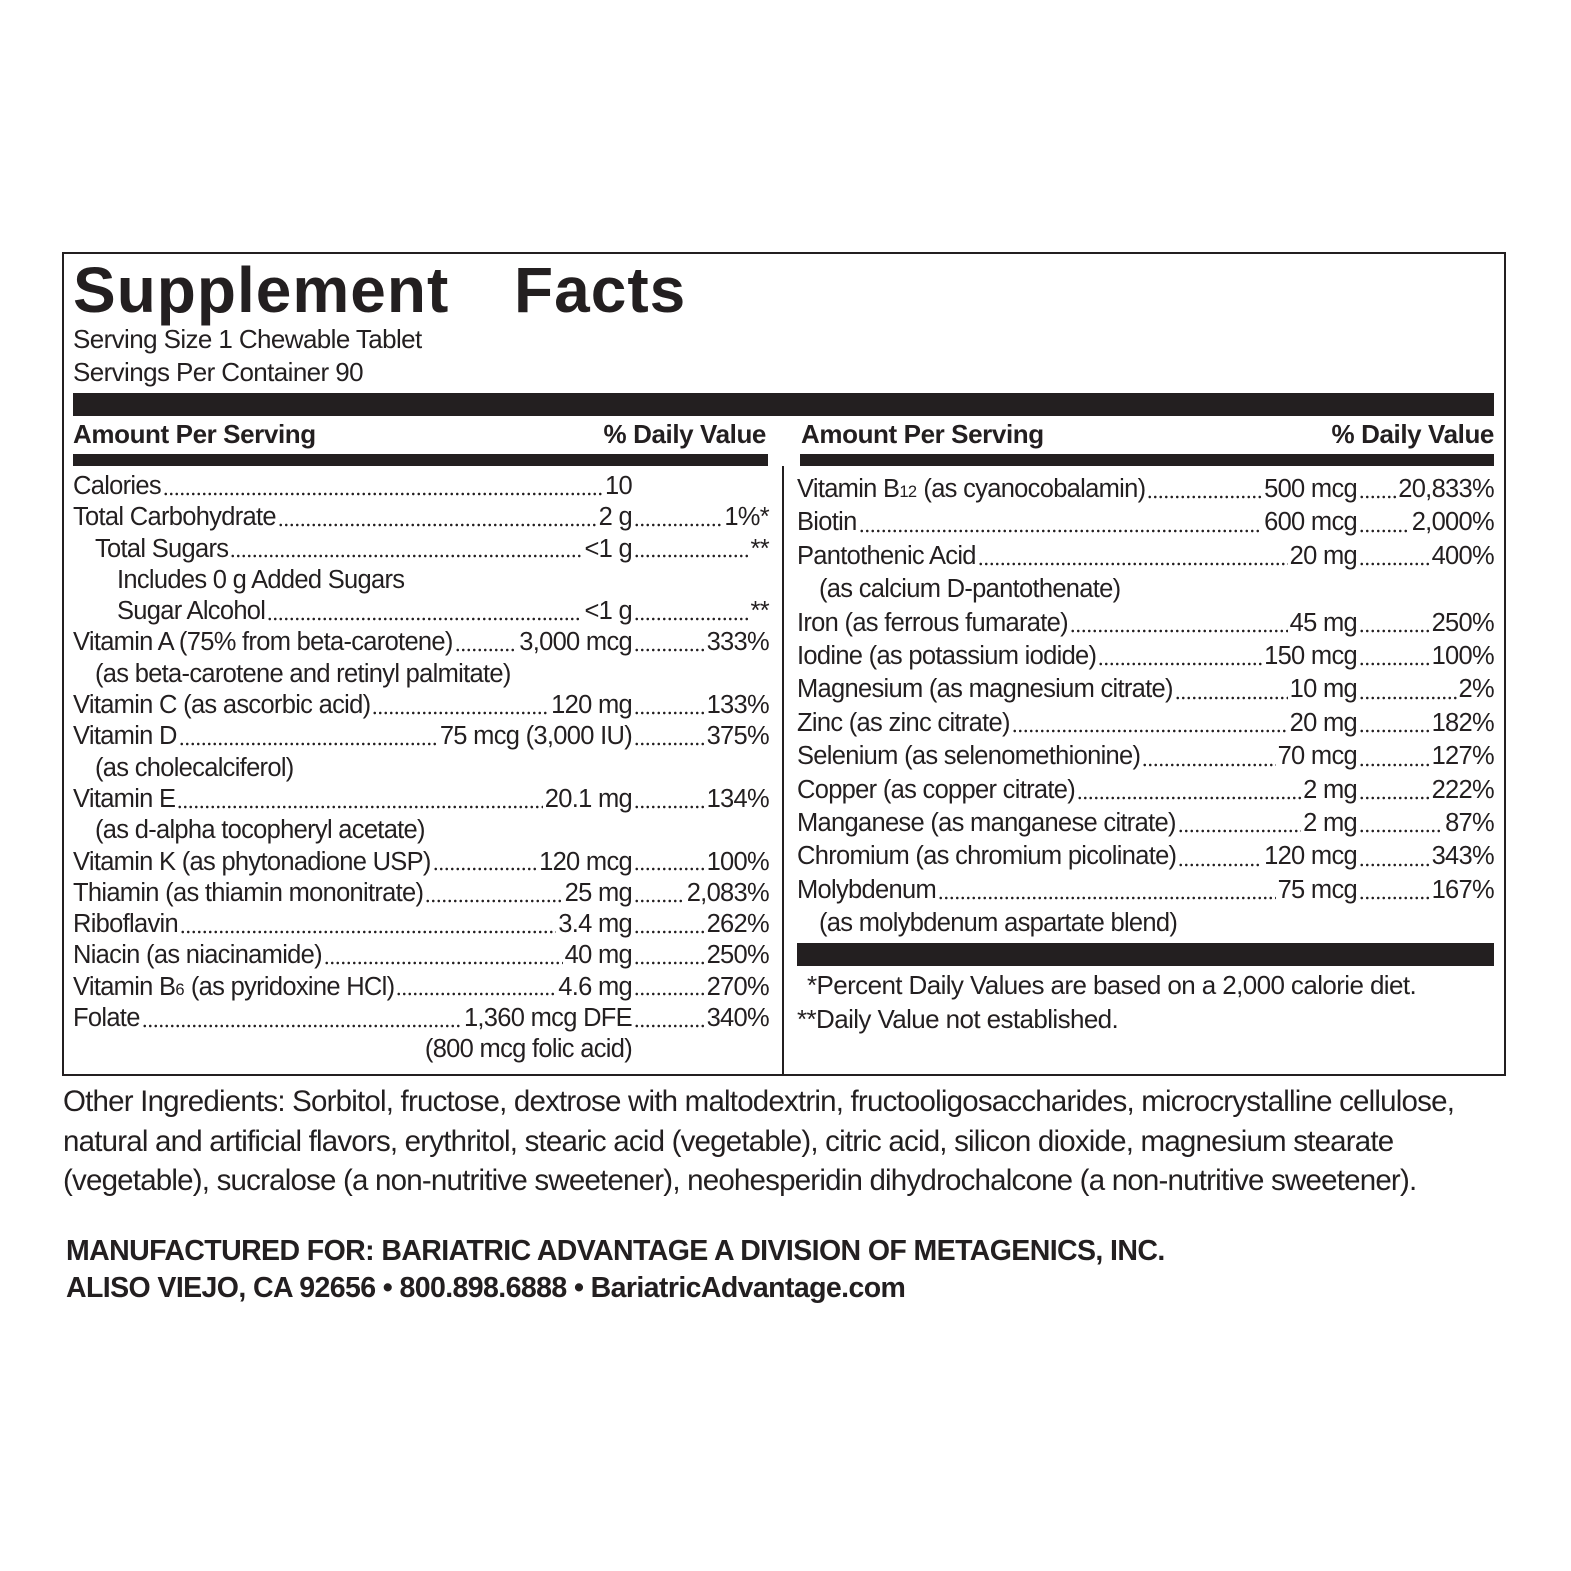 This screenshot has width=1571, height=1571. I want to click on dv-cell: 127%, so click(1426, 757).